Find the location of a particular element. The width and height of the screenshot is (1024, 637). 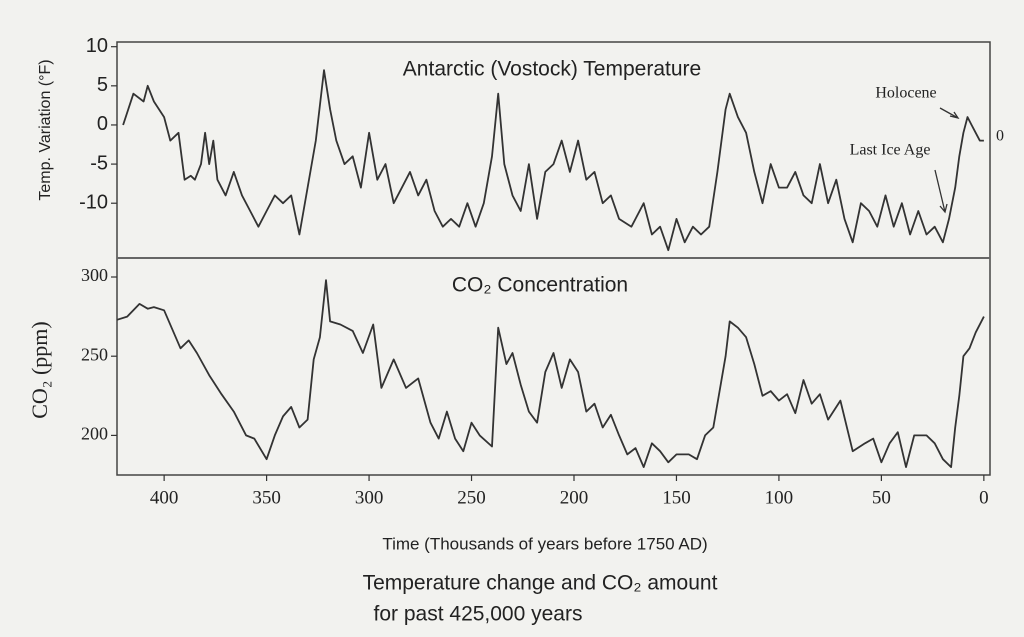

annotation: Last Ice Age is located at coordinates (890, 150).